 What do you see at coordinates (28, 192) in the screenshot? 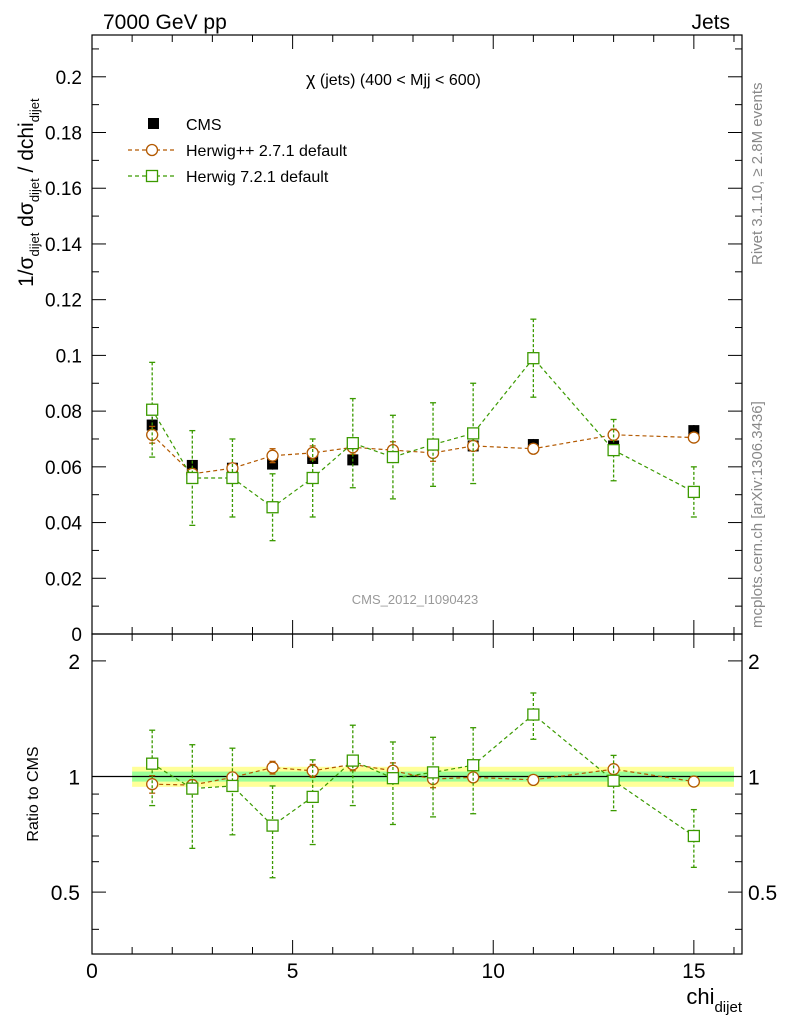
I see `top-ylabel: 1/σdijet dσdijet / dchidijet` at bounding box center [28, 192].